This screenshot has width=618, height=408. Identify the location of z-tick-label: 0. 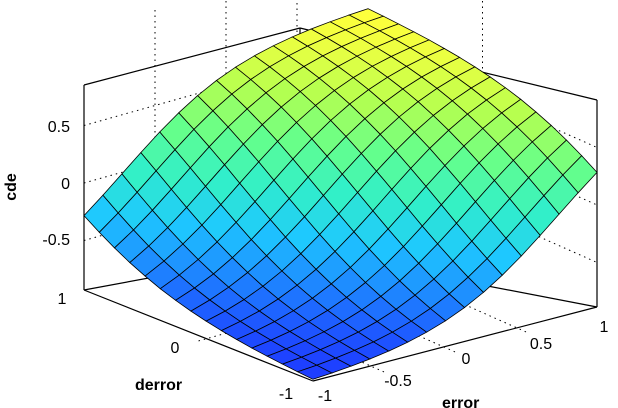
(65, 184).